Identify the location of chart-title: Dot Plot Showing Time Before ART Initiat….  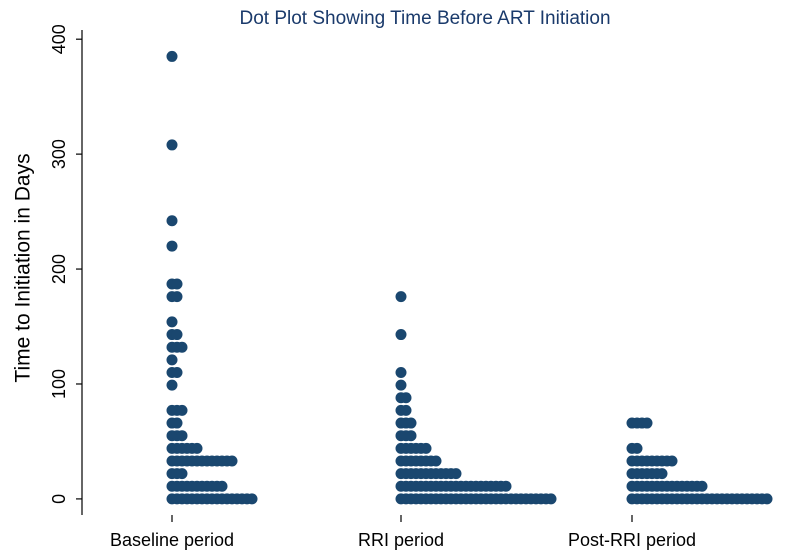
(424, 18).